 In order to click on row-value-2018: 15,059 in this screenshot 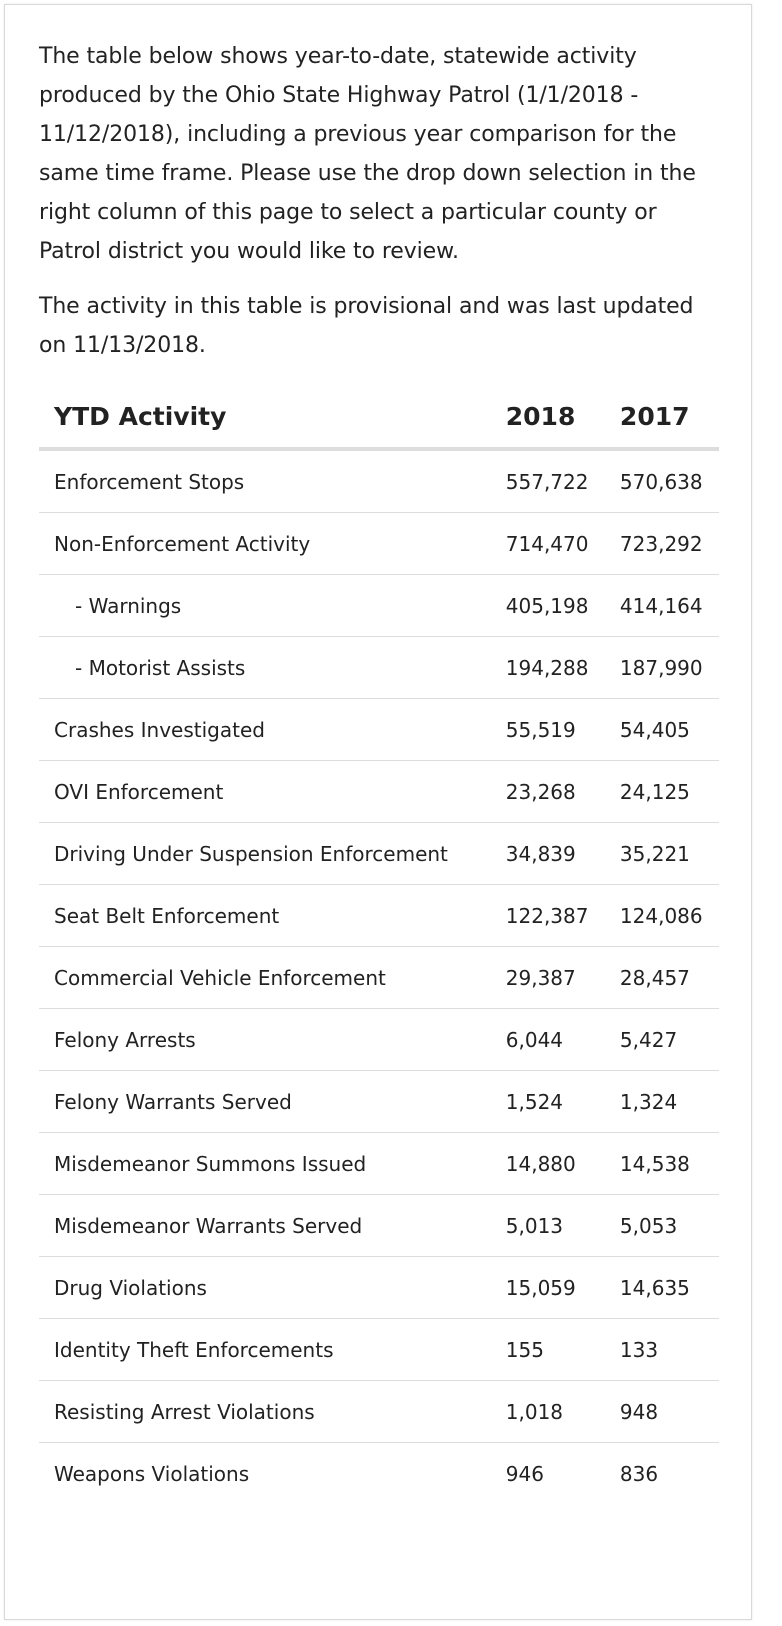, I will do `click(562, 1287)`.